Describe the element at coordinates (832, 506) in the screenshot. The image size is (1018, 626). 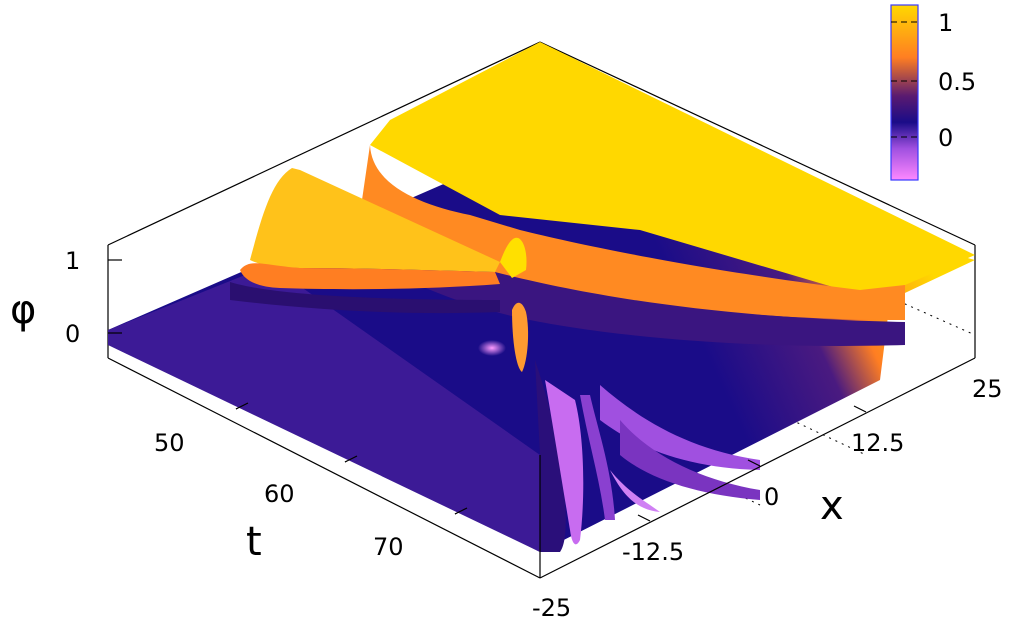
I see `x-axis-label: x` at that location.